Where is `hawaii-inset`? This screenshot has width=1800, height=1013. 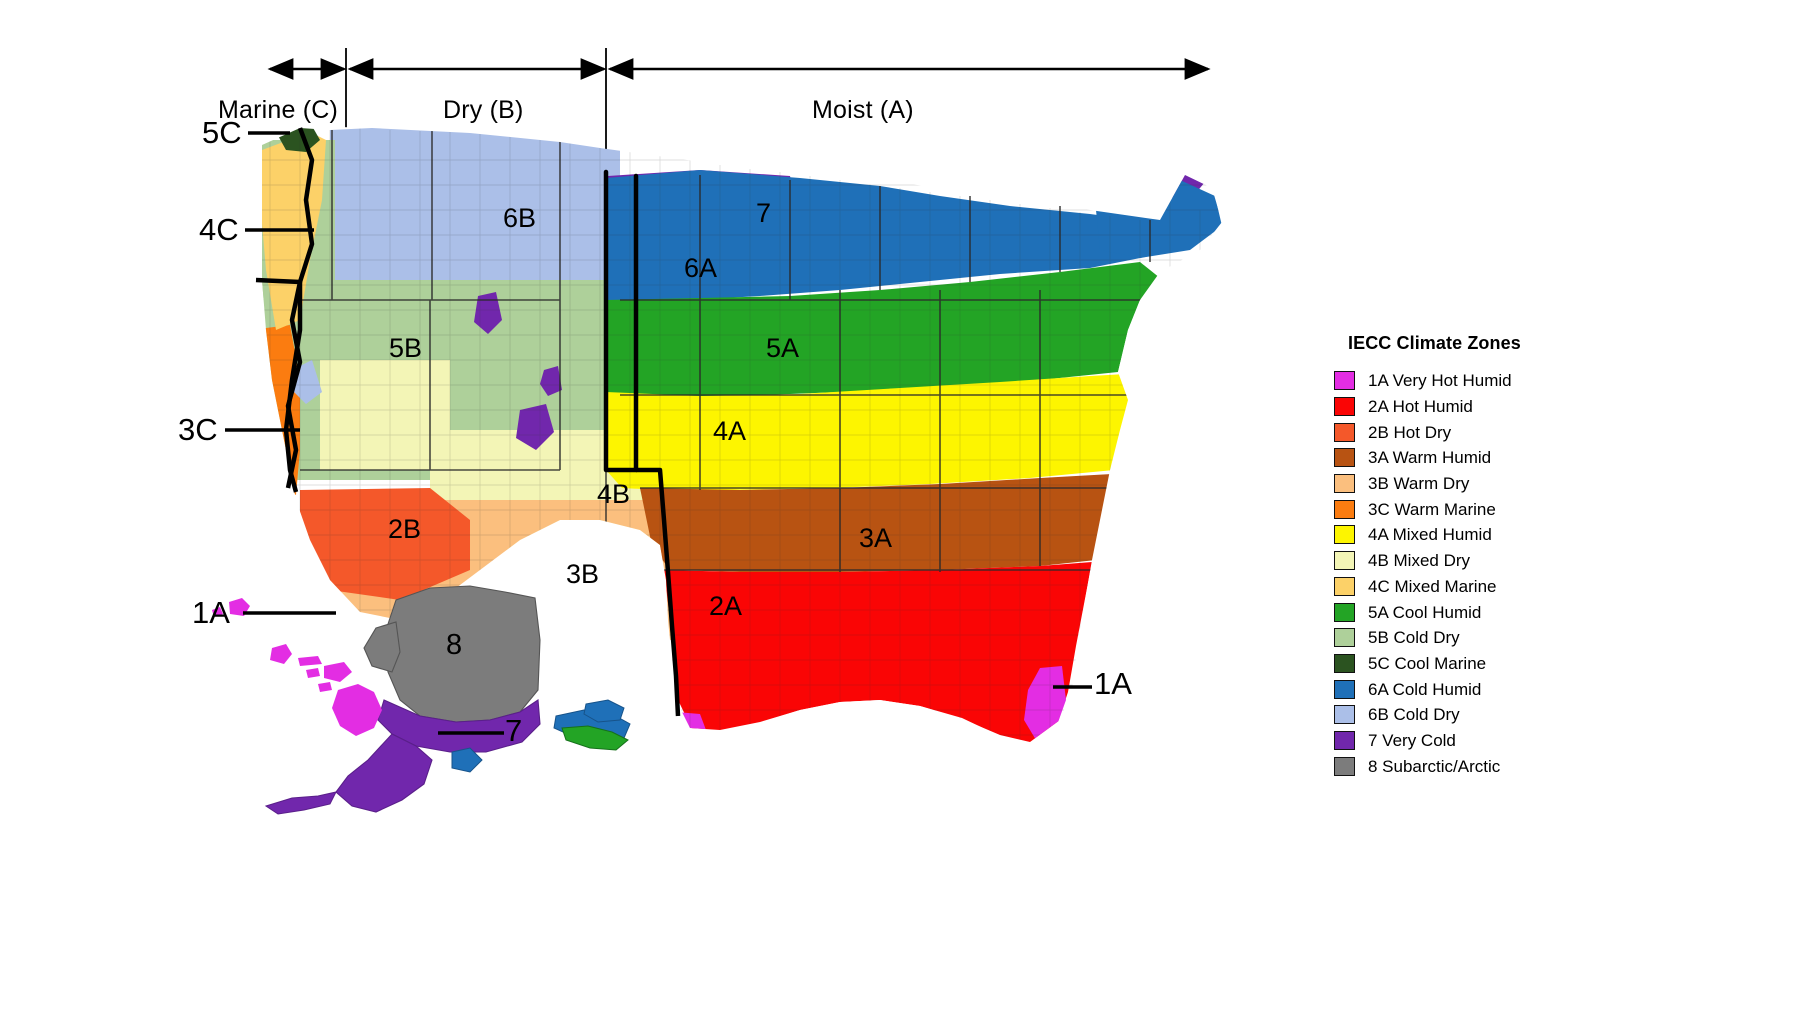 hawaii-inset is located at coordinates (297, 667).